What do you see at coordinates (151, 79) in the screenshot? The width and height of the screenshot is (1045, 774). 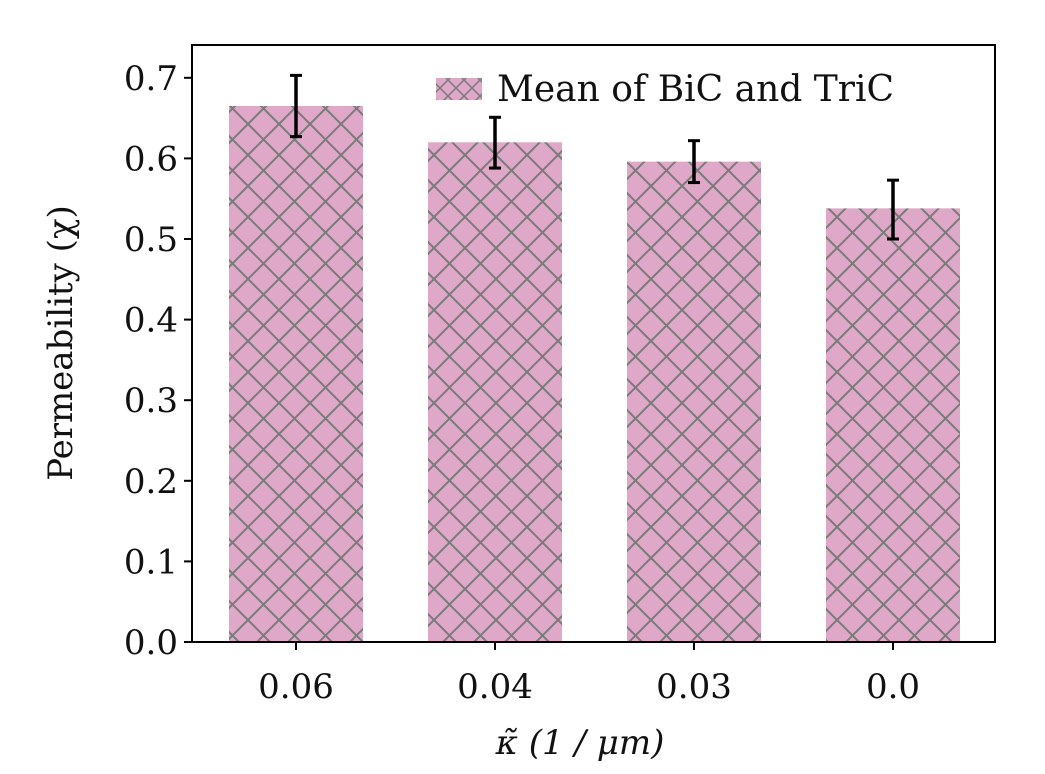 I see `y-tick-label: 0.7` at bounding box center [151, 79].